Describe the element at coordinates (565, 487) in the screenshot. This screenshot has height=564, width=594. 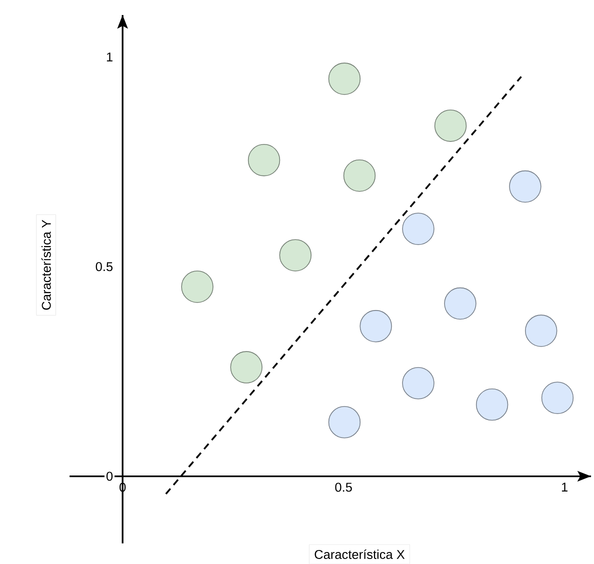
I see `x-tick-label: 1` at that location.